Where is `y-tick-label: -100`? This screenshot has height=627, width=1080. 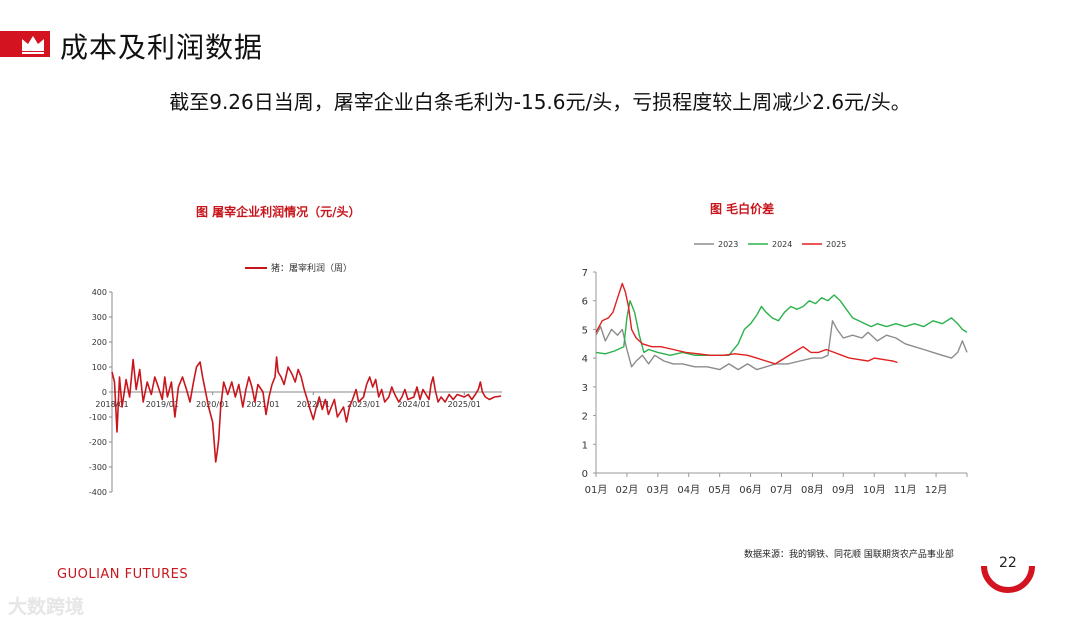 y-tick-label: -100 is located at coordinates (98, 417).